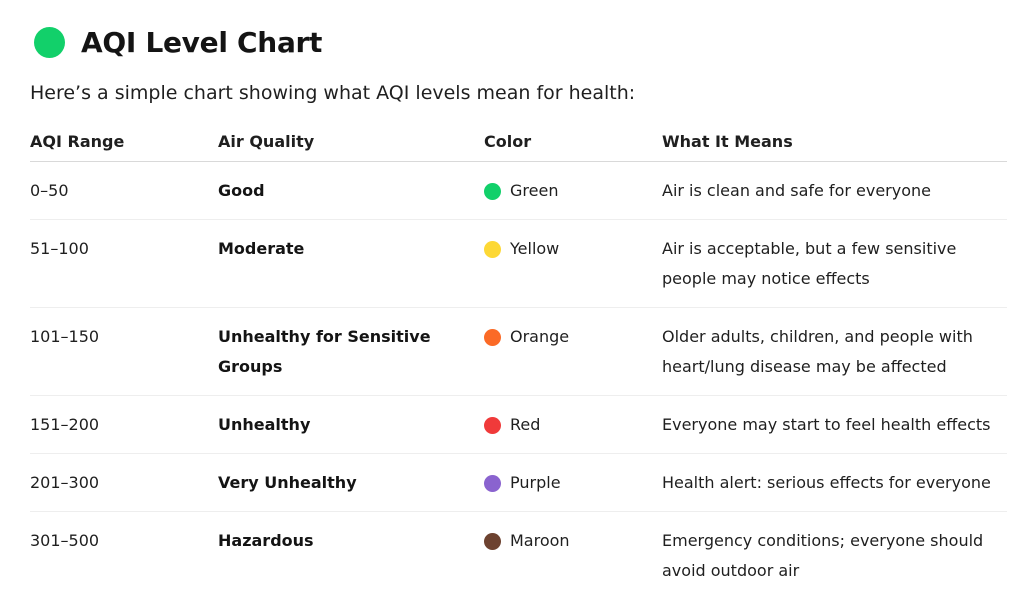 The width and height of the screenshot is (1024, 599). I want to click on header-what-it-means: What It Means, so click(834, 142).